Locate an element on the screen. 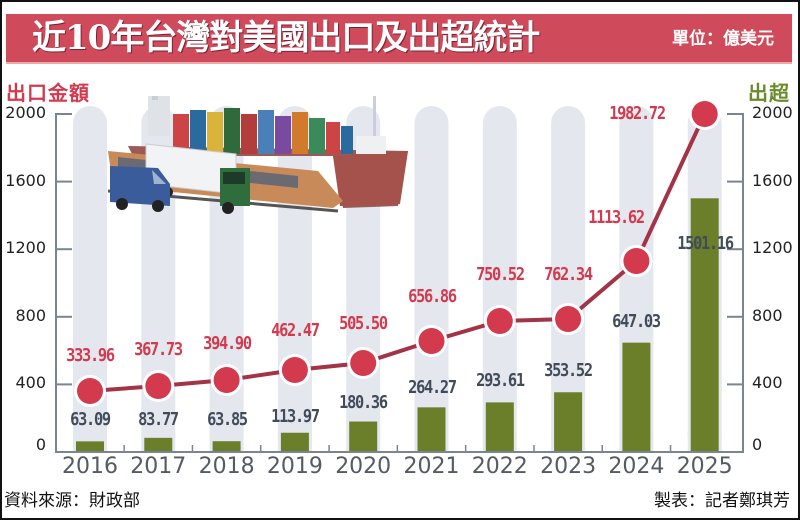 The width and height of the screenshot is (800, 520). year-label: 2021 is located at coordinates (431, 466).